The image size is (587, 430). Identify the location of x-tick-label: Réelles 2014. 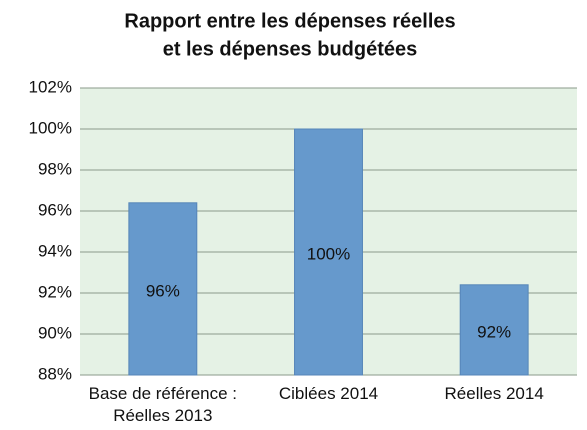
(494, 393).